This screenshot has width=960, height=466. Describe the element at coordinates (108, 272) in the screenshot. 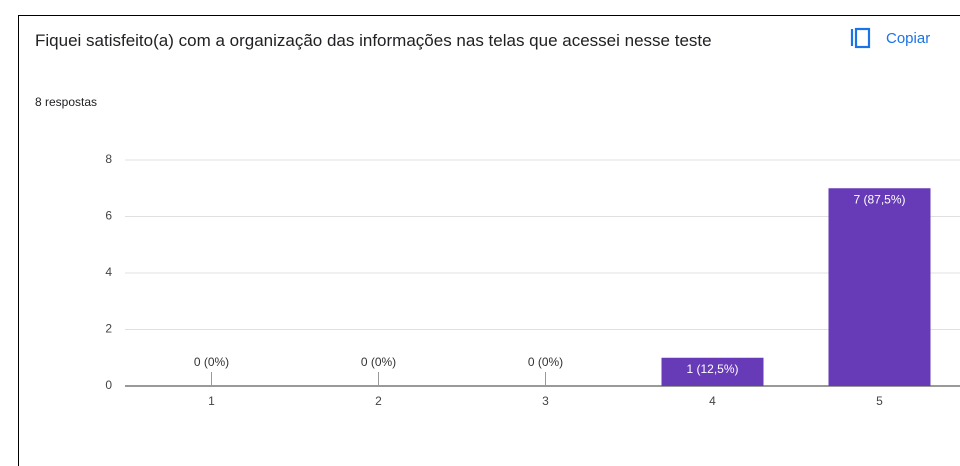

I see `y-tick-label: 4` at that location.